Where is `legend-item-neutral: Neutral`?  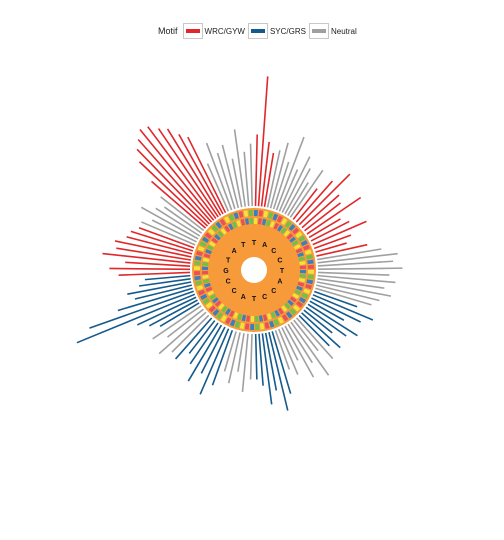
legend-item-neutral: Neutral is located at coordinates (332, 31).